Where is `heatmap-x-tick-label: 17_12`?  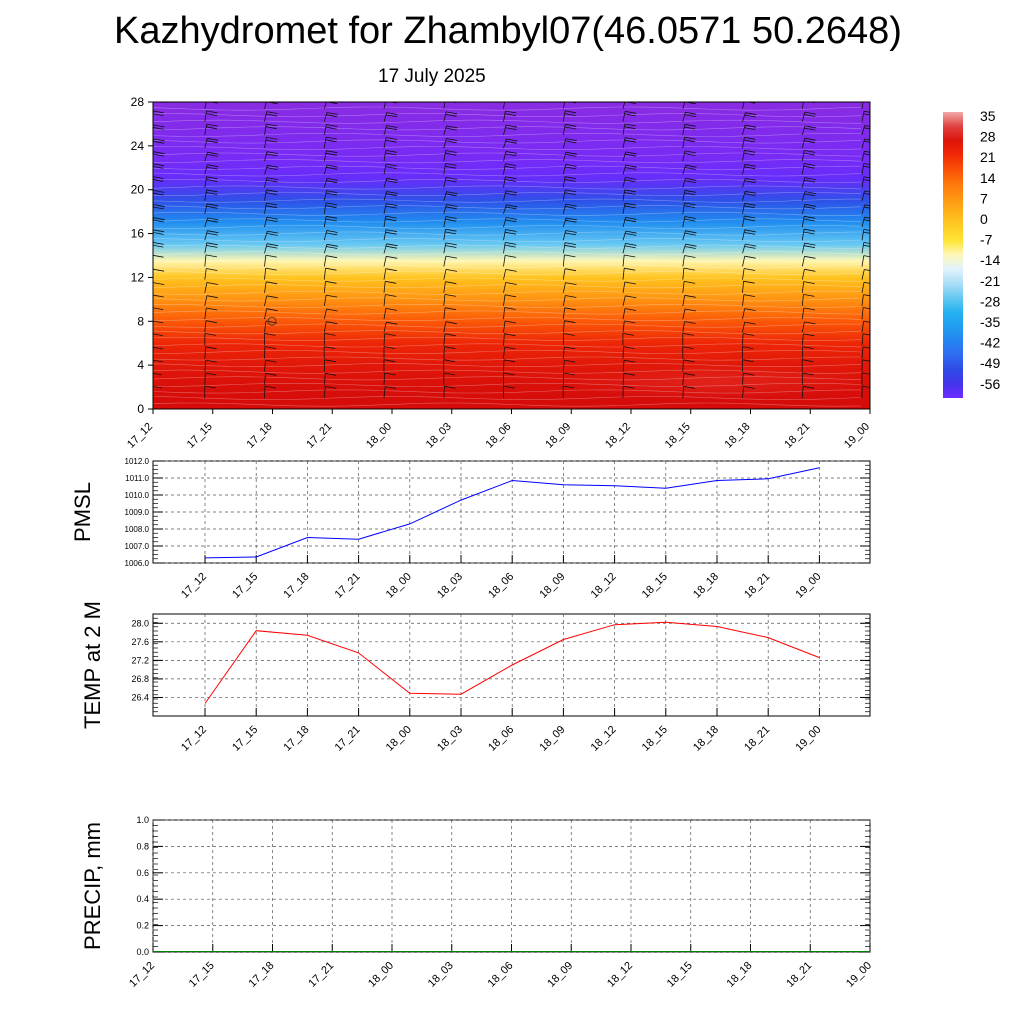
heatmap-x-tick-label: 17_12 is located at coordinates (140, 436).